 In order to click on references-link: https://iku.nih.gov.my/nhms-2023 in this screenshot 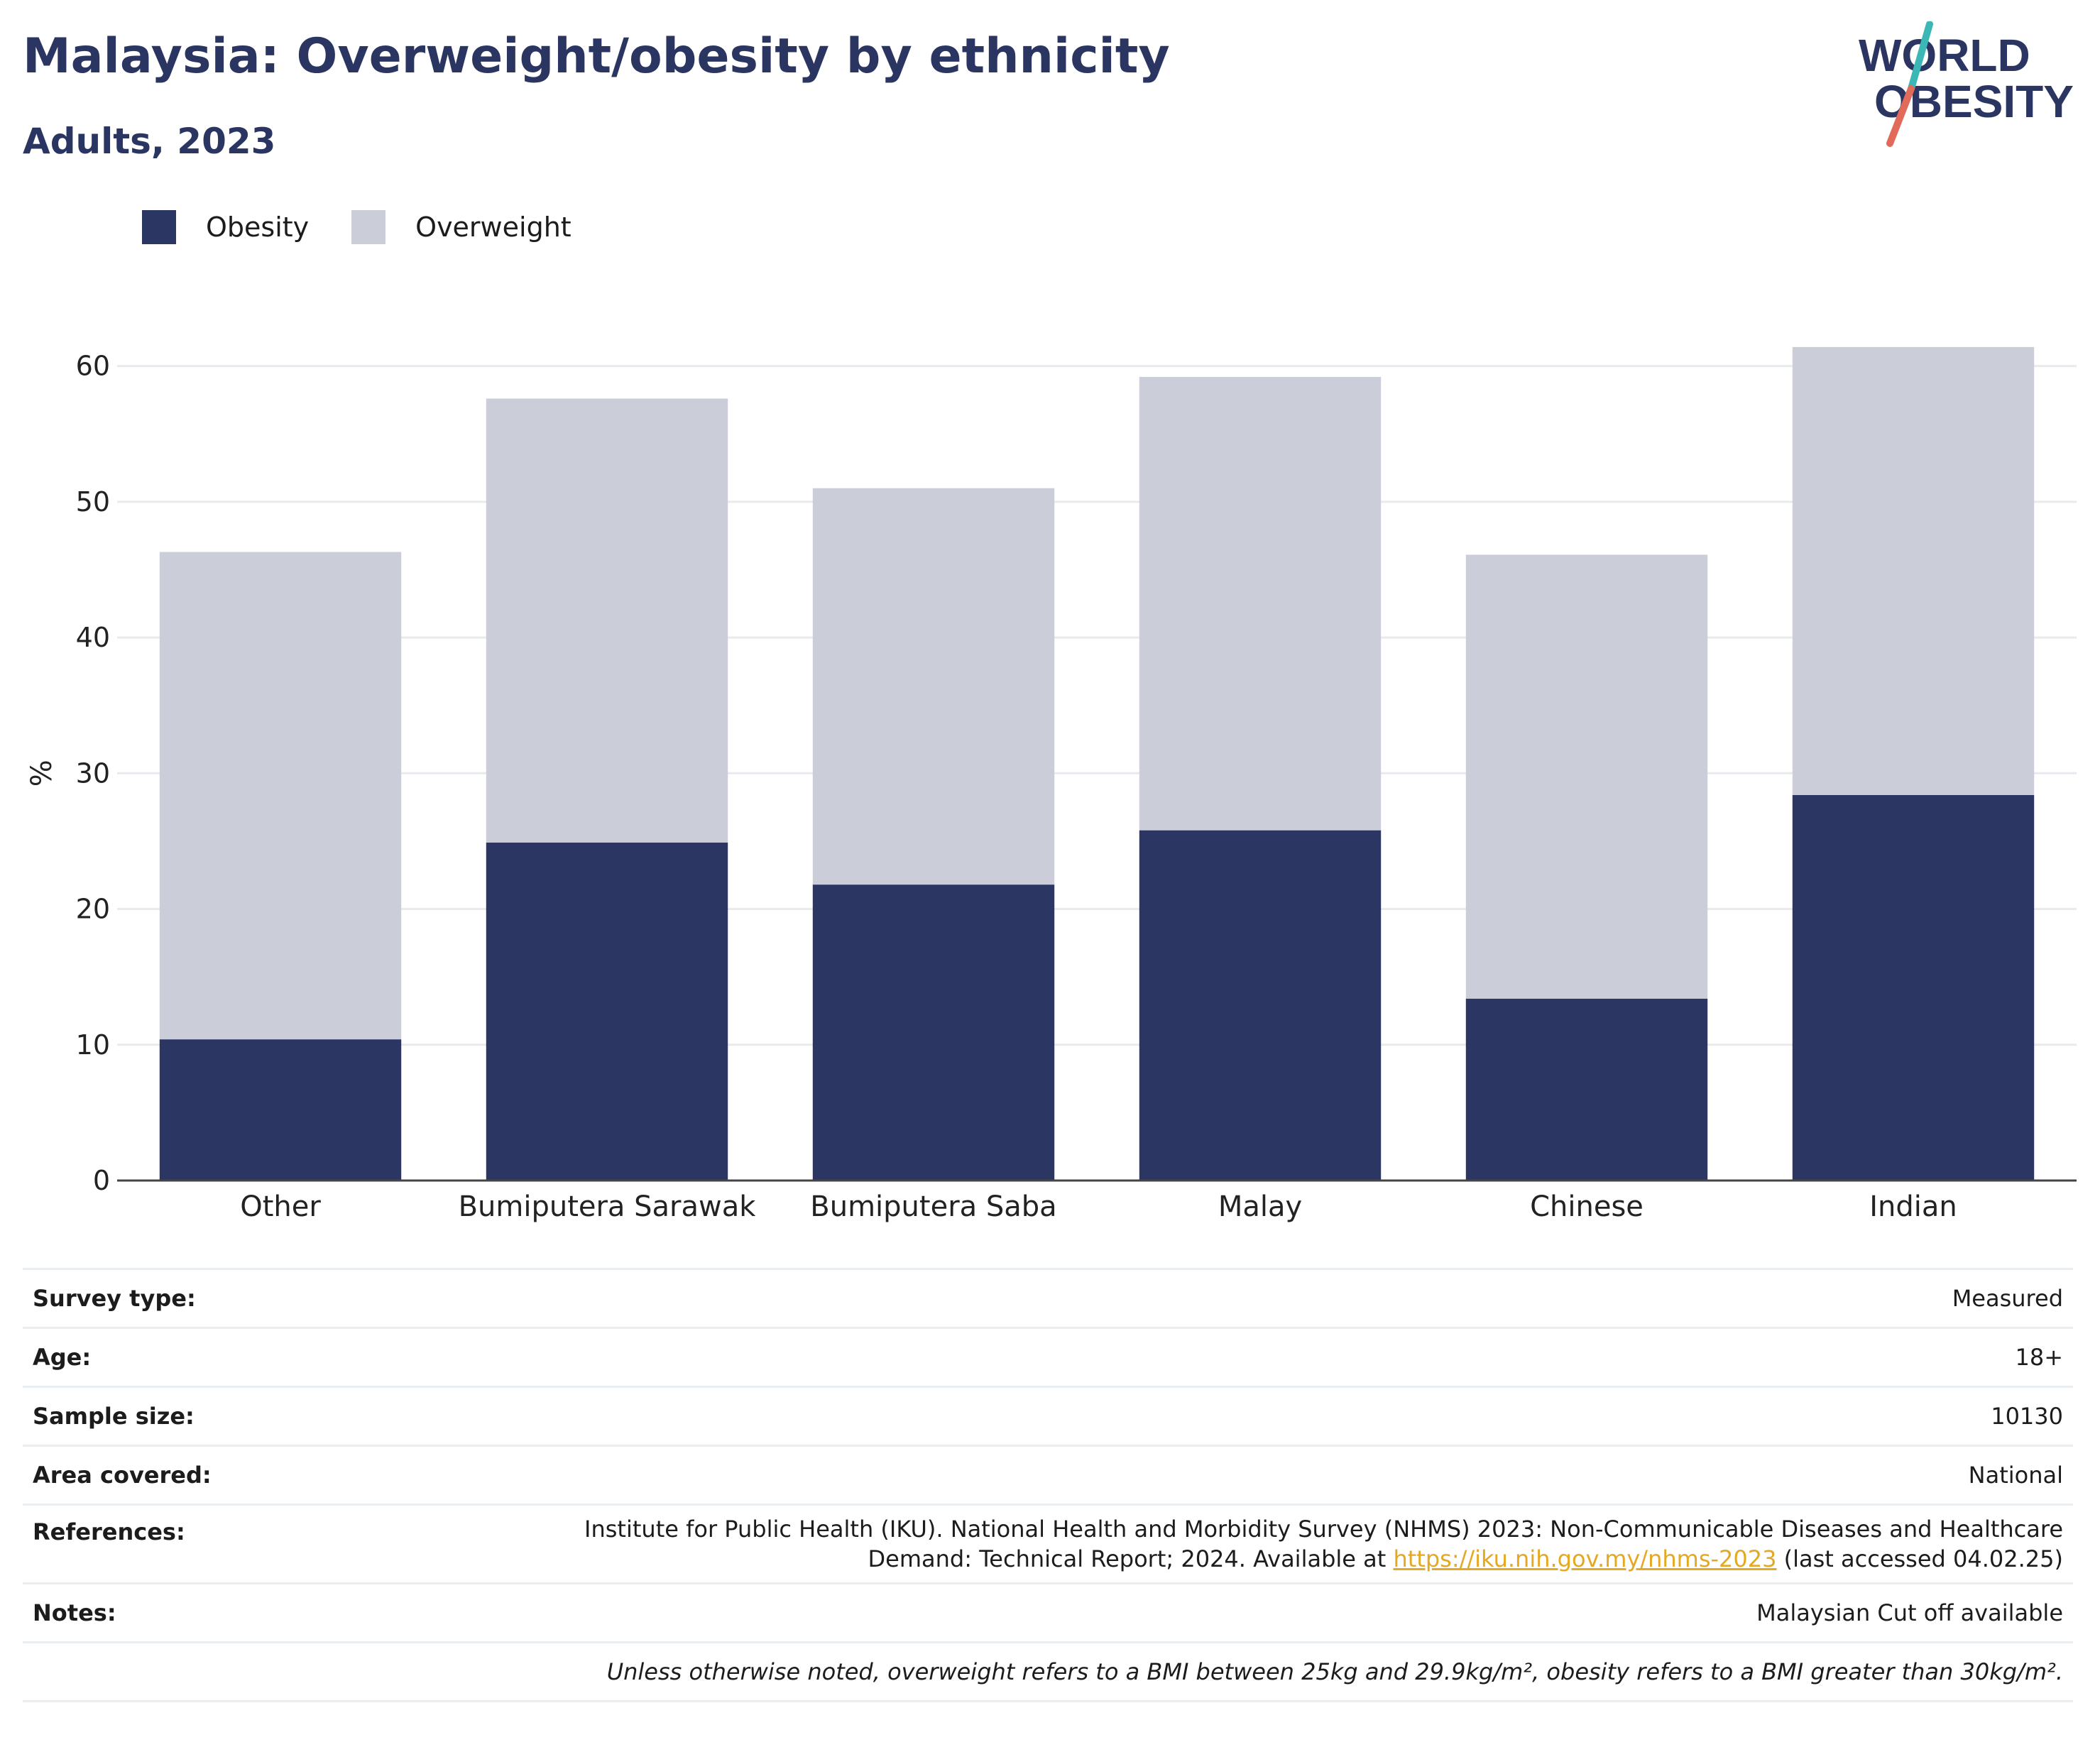, I will do `click(1585, 1558)`.